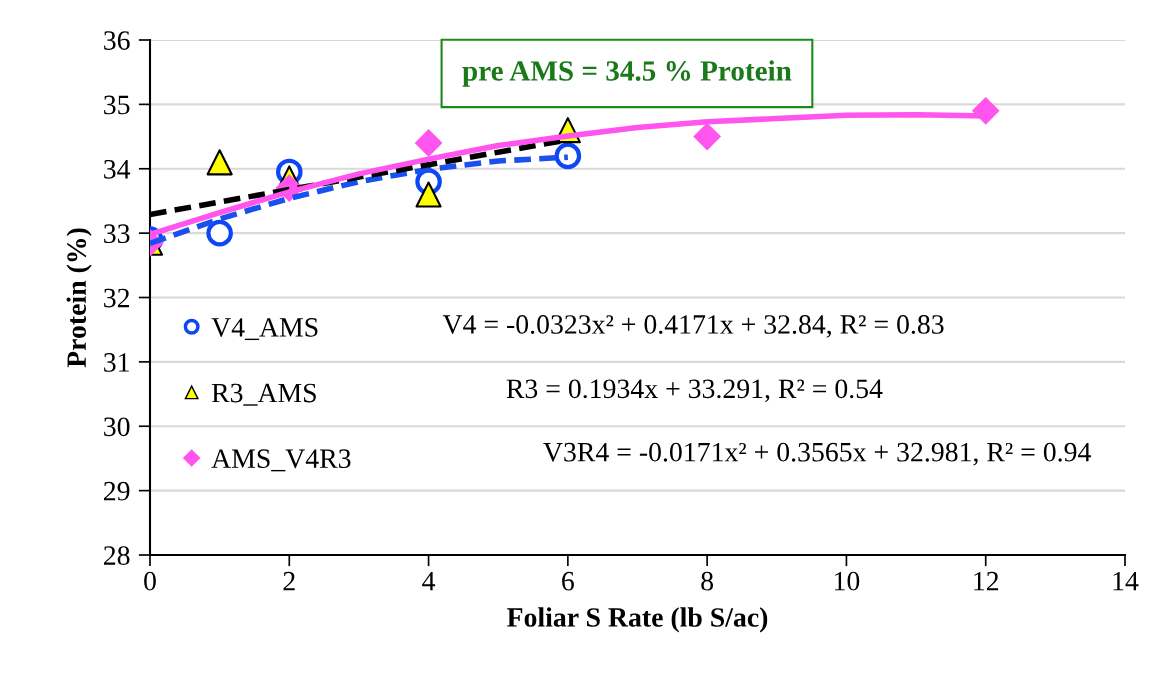 The image size is (1152, 692). What do you see at coordinates (986, 581) in the screenshot?
I see `x-tick-label: 12` at bounding box center [986, 581].